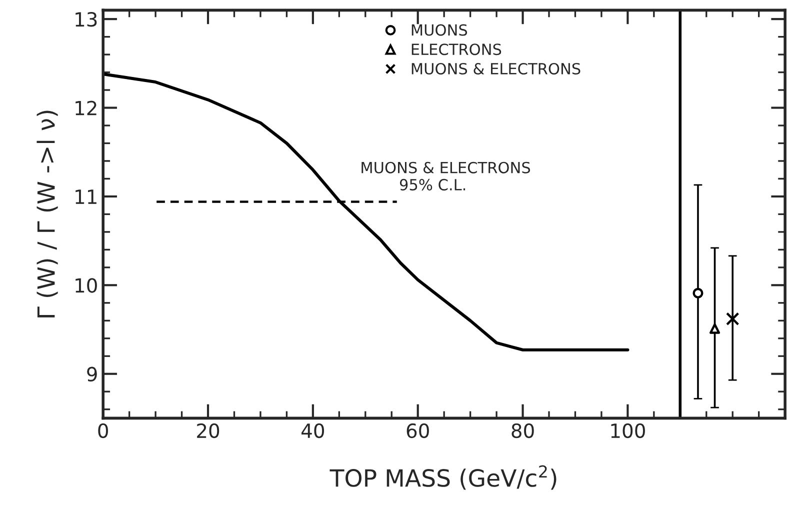 The width and height of the screenshot is (793, 510). I want to click on y-axis-title: Γ (W) / Γ (W ->l ν), so click(47, 214).